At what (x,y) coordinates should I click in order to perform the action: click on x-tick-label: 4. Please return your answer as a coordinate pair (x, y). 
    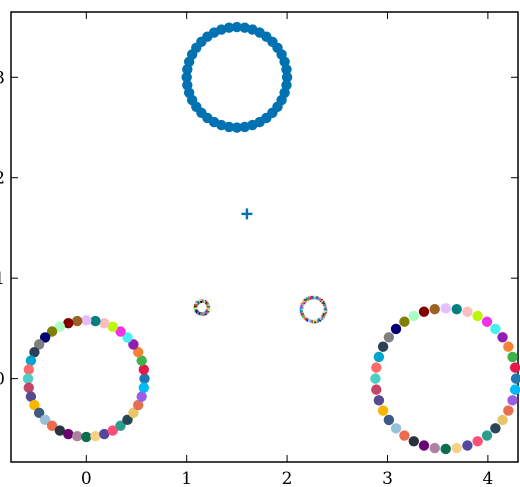
    Looking at the image, I should click on (487, 478).